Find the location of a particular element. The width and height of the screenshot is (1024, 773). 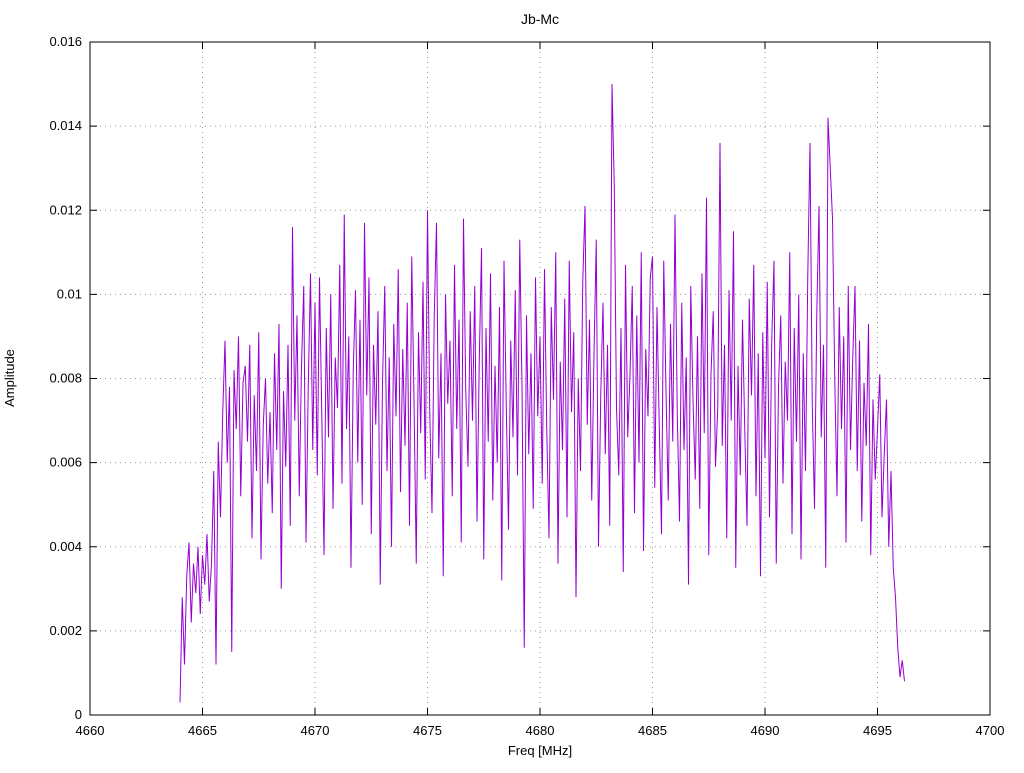

y-tick-label: 0.014 is located at coordinates (65, 125).